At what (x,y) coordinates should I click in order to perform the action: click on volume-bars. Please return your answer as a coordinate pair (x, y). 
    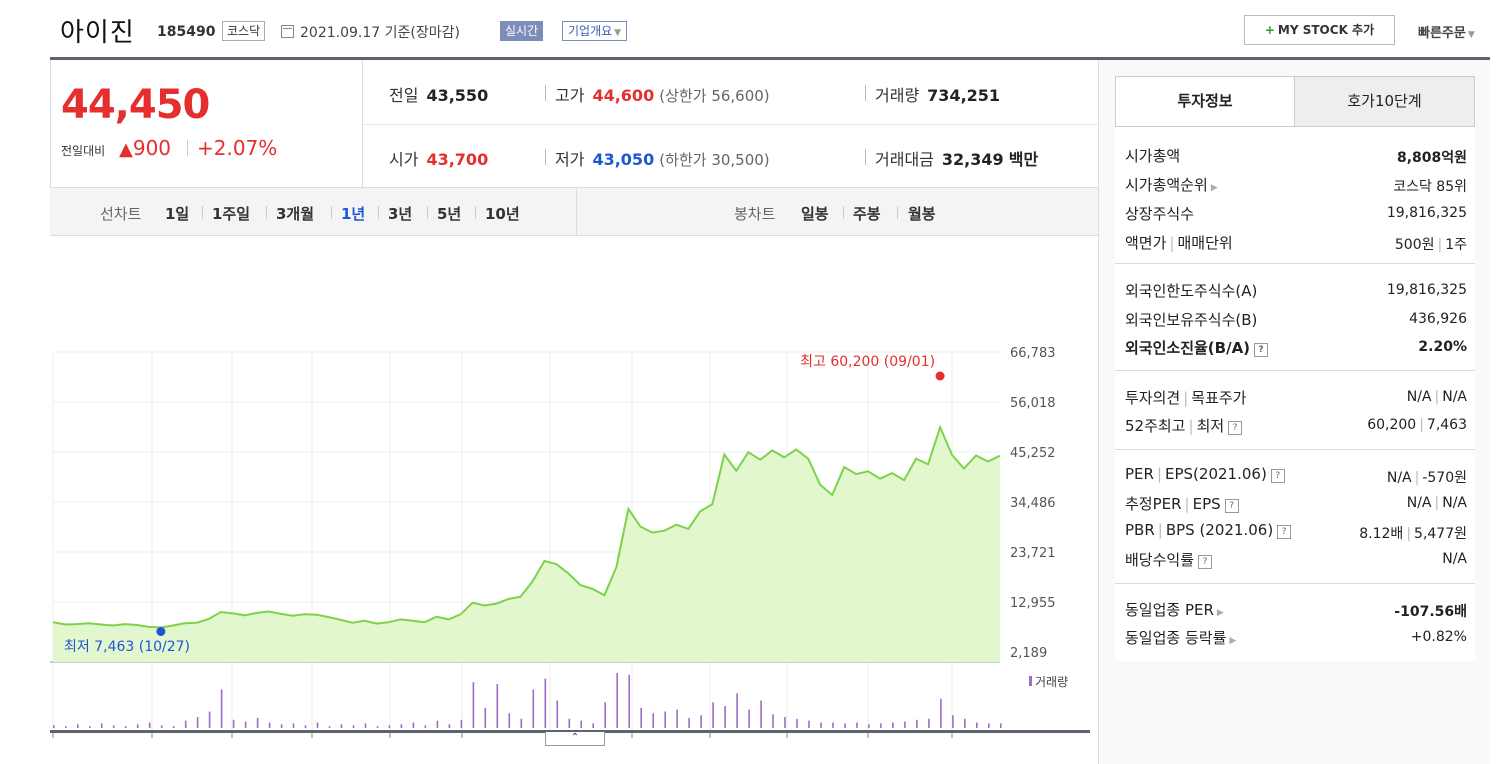
    Looking at the image, I should click on (527, 701).